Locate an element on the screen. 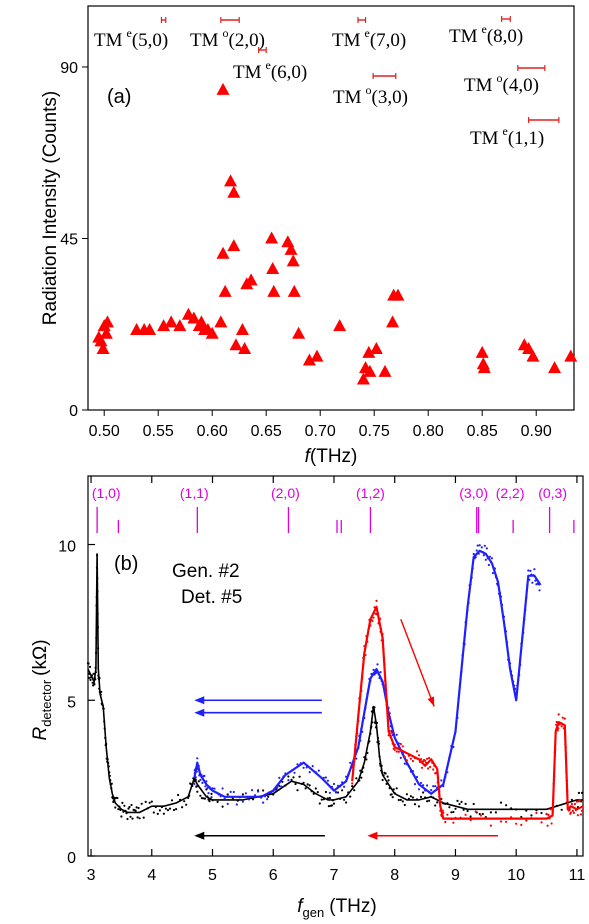  mode-label-index: (7,0) is located at coordinates (388, 40).